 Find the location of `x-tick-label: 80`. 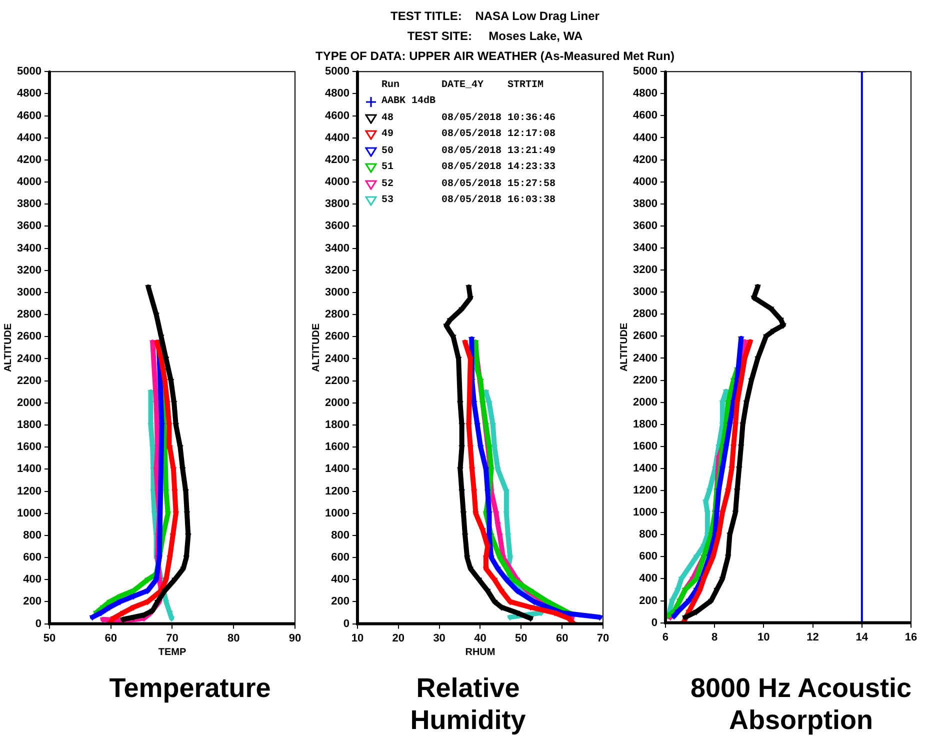

x-tick-label: 80 is located at coordinates (233, 638).